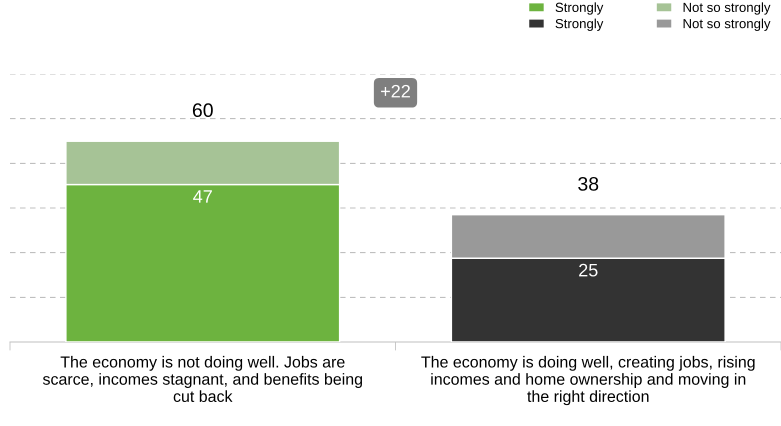 Image resolution: width=781 pixels, height=426 pixels. Describe the element at coordinates (588, 381) in the screenshot. I see `x-tick-label: The economy is doing well, creating jobs, rising incomes and home ownership and moving in the right direction` at that location.